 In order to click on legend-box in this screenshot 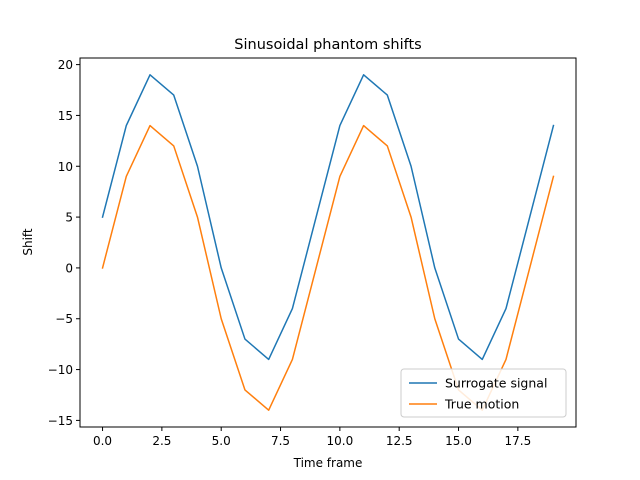, I will do `click(483, 393)`.